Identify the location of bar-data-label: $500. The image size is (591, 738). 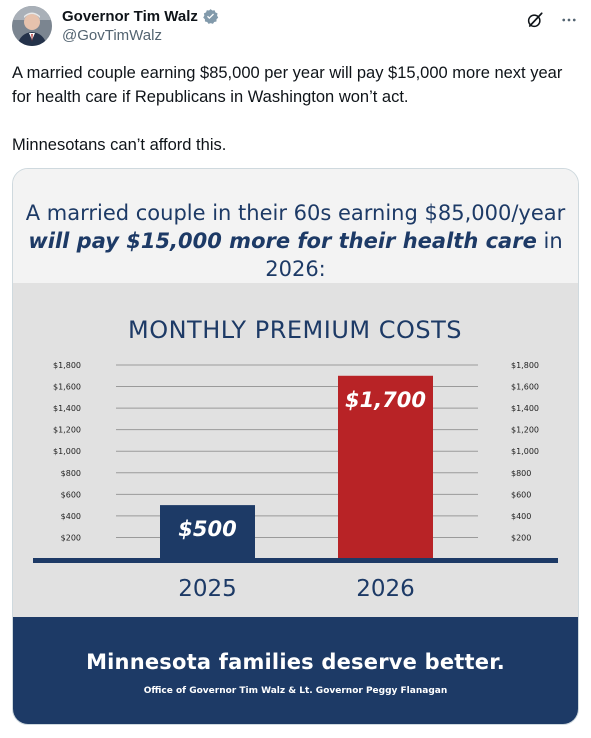
(207, 529).